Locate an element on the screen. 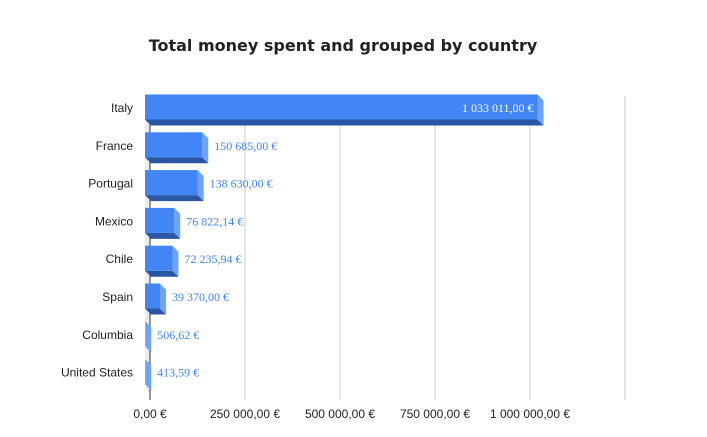 The image size is (707, 437). x-tick-label: 0,00 € is located at coordinates (150, 414).